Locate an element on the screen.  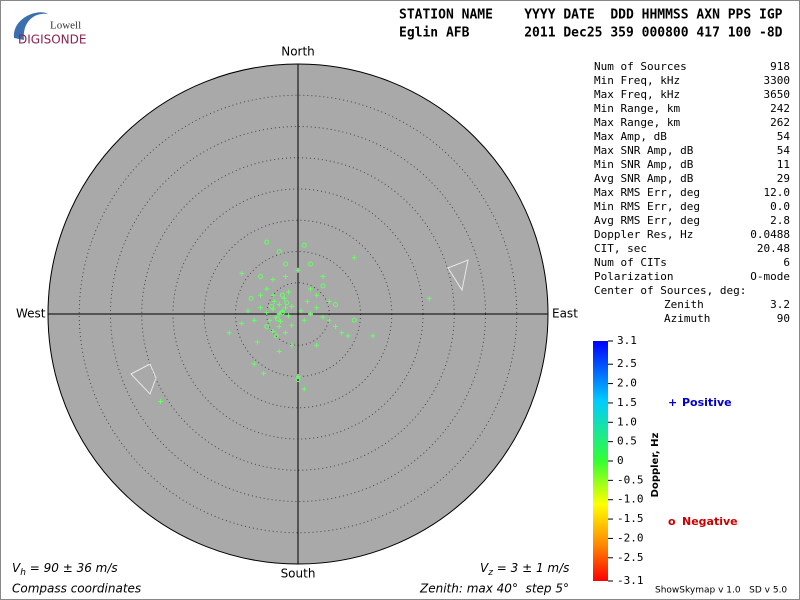
stat-label: Min Freq, kHz is located at coordinates (637, 80).